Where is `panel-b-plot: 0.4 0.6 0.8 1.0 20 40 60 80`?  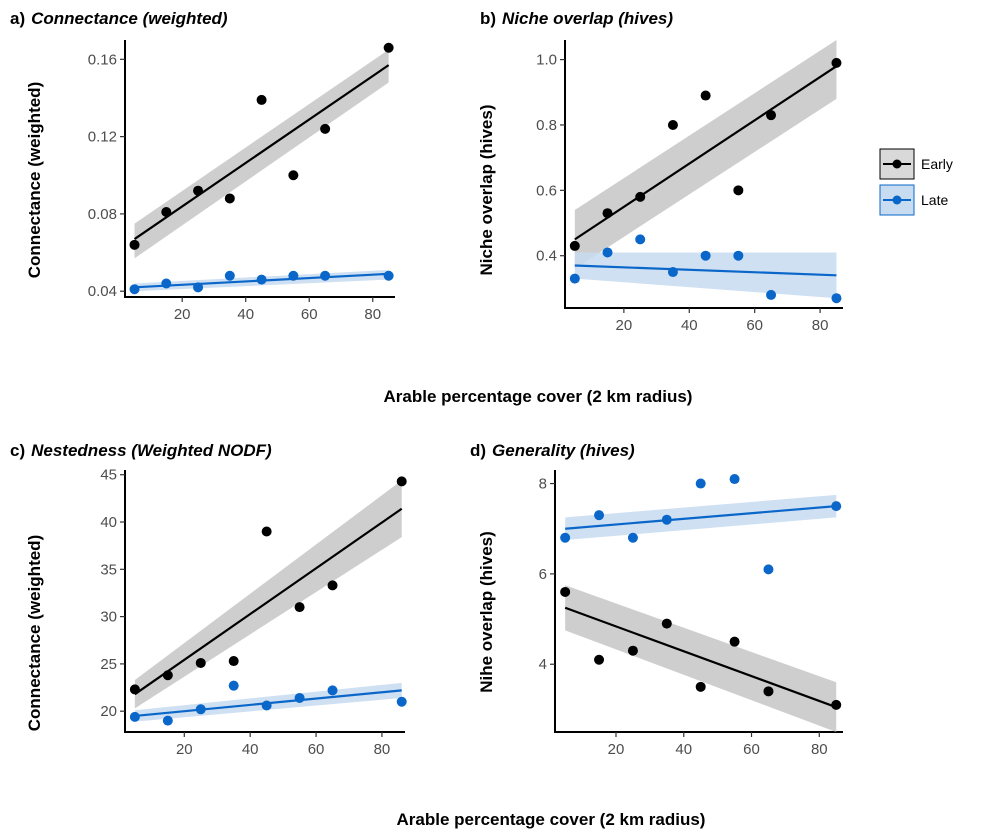
panel-b-plot: 0.4 0.6 0.8 1.0 20 40 60 80 is located at coordinates (689, 187).